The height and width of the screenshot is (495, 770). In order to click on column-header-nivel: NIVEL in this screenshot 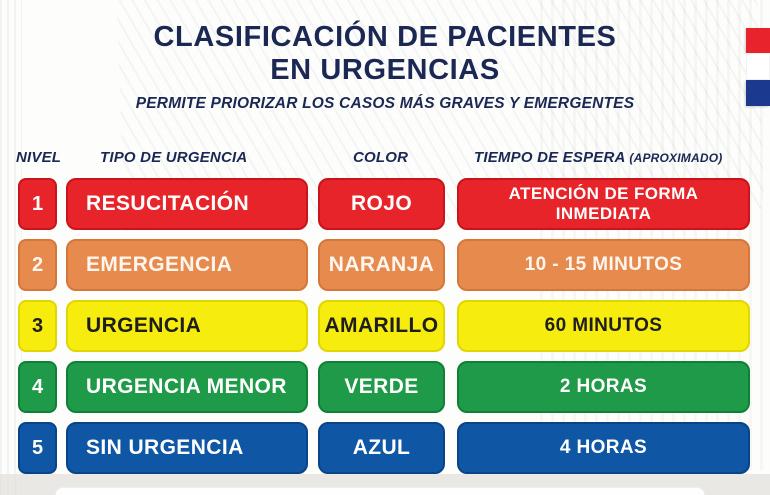, I will do `click(39, 157)`.